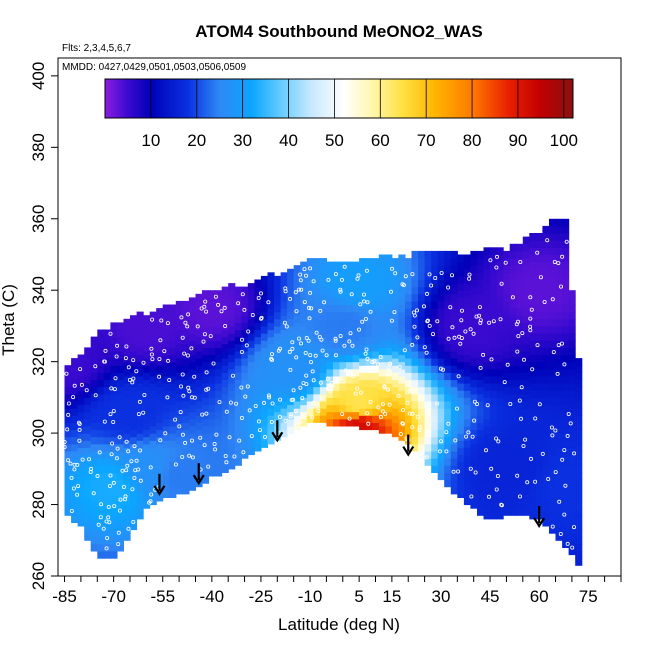 Image resolution: width=650 pixels, height=650 pixels. What do you see at coordinates (441, 596) in the screenshot?
I see `x-tick-label: 30` at bounding box center [441, 596].